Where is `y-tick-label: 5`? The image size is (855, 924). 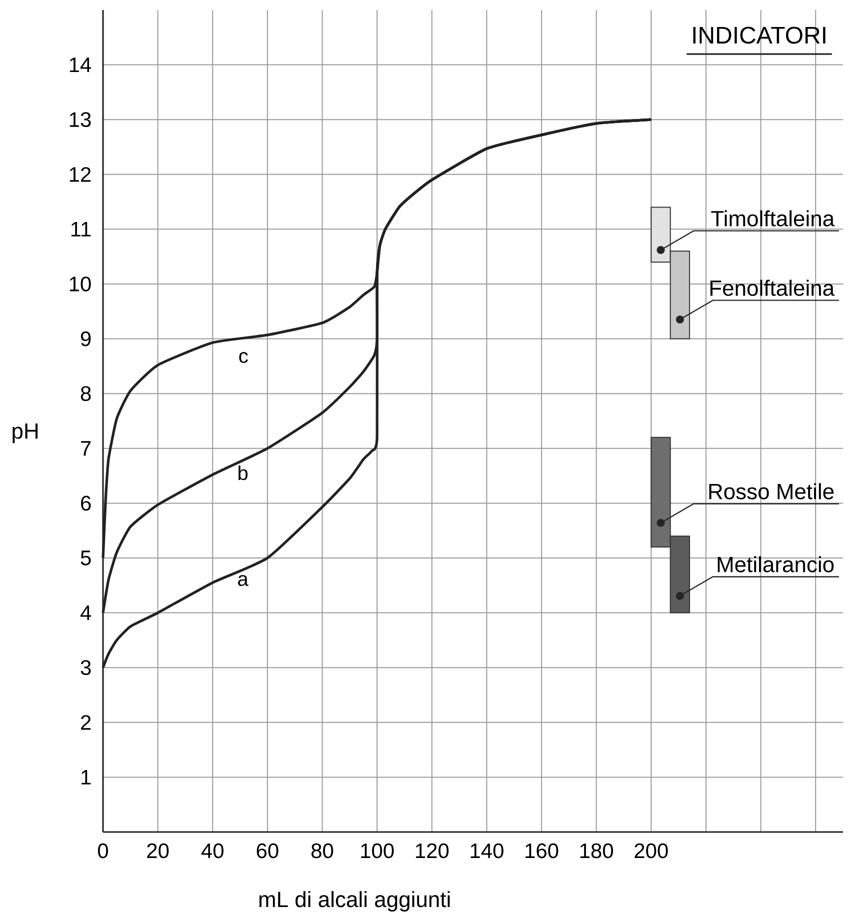
y-tick-label: 5 is located at coordinates (85, 558).